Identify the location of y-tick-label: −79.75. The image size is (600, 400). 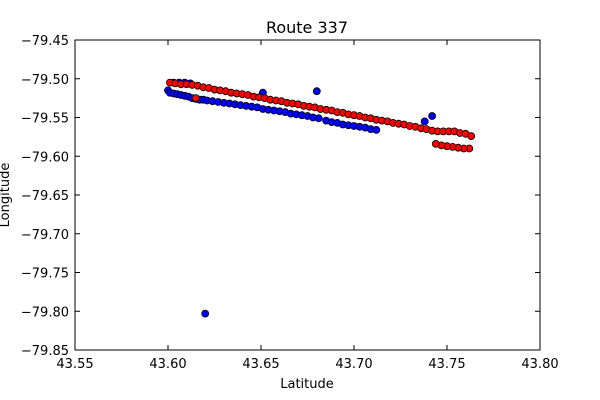
(45, 274).